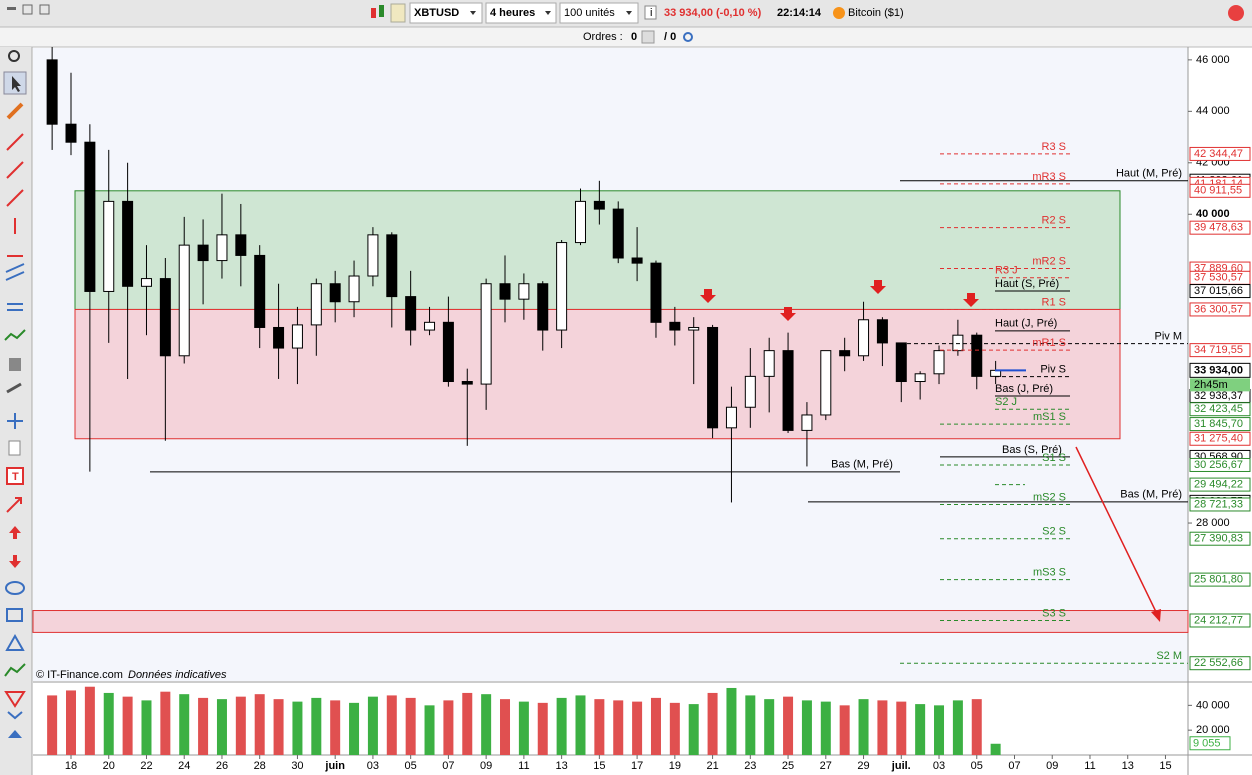 Image resolution: width=1252 pixels, height=775 pixels. Describe the element at coordinates (626, 37) in the screenshot. I see `orders-bar` at that location.